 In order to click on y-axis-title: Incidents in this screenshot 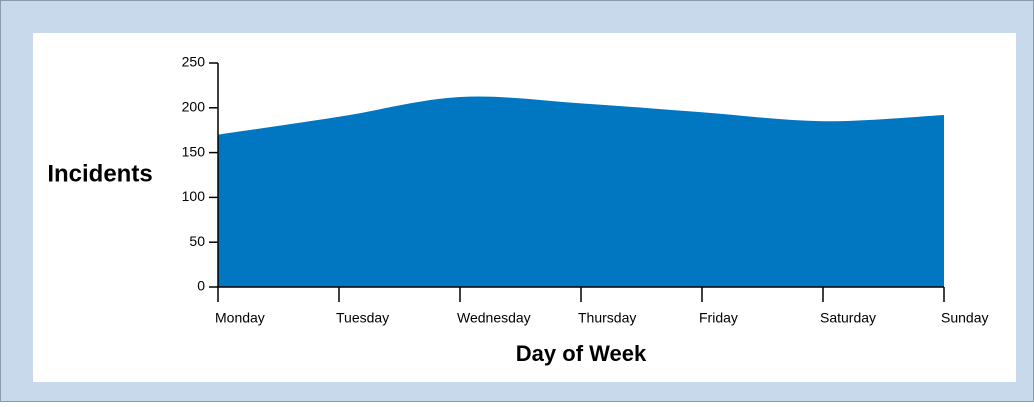, I will do `click(99, 173)`.